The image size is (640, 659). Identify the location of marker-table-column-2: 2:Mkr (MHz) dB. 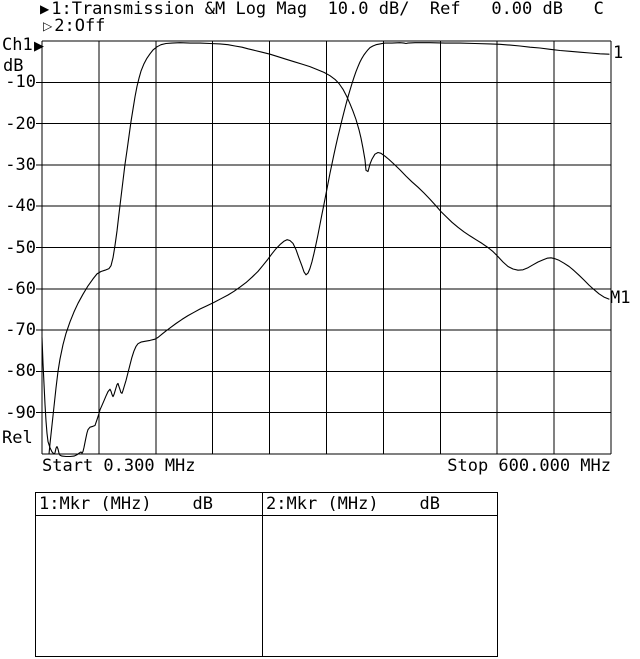
(380, 574).